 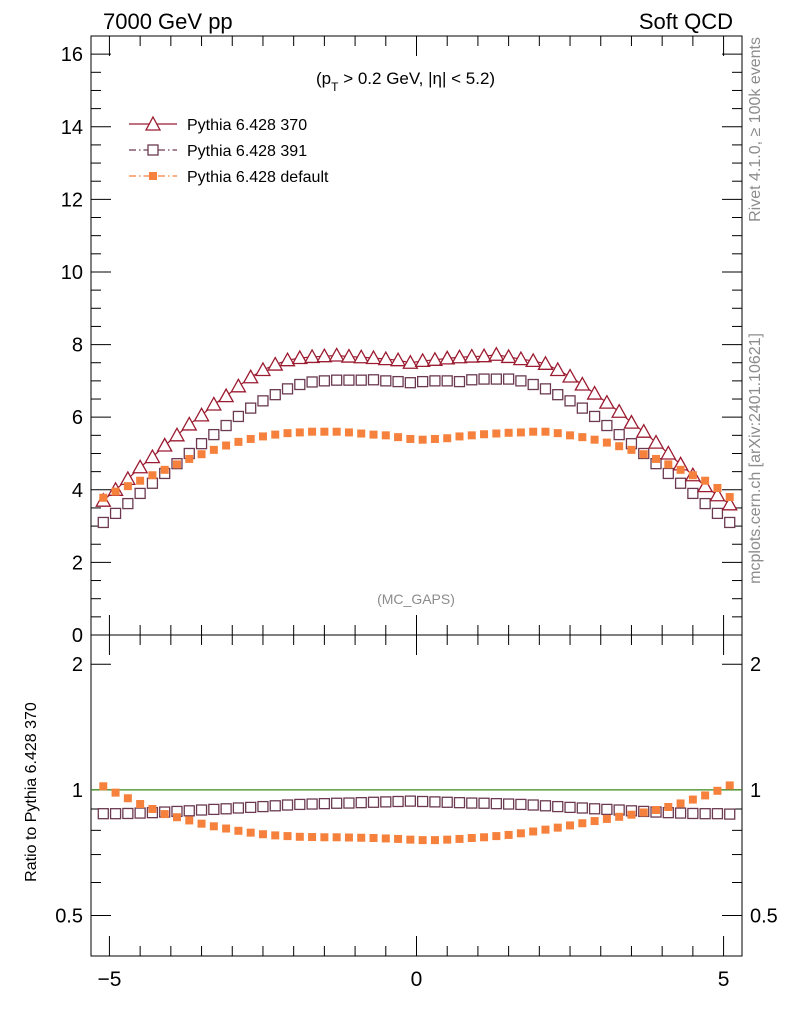 What do you see at coordinates (416, 437) in the screenshot?
I see `main-data-marks` at bounding box center [416, 437].